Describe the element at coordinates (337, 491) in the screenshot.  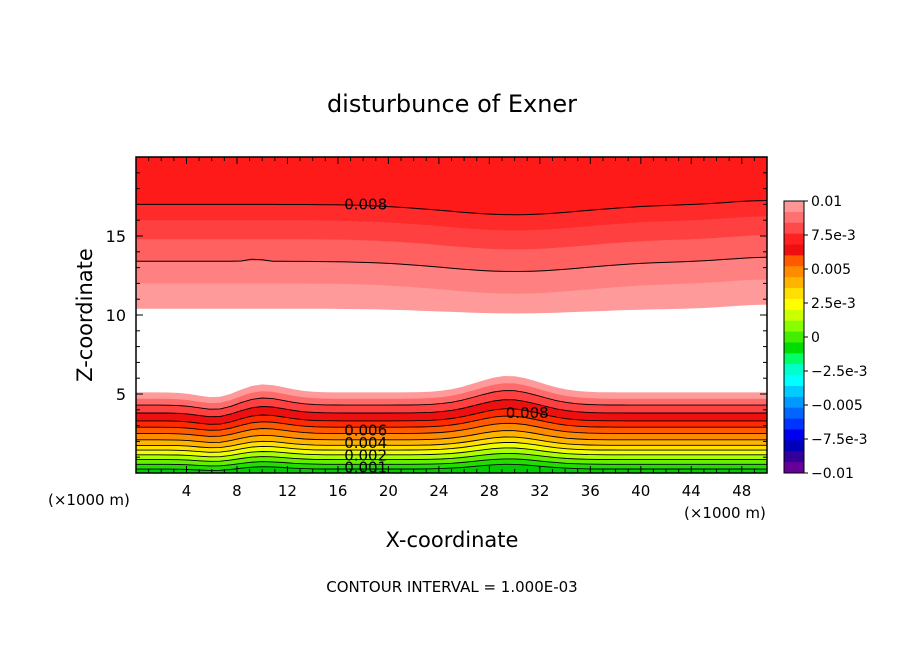
I see `x-tick-label: 16` at that location.